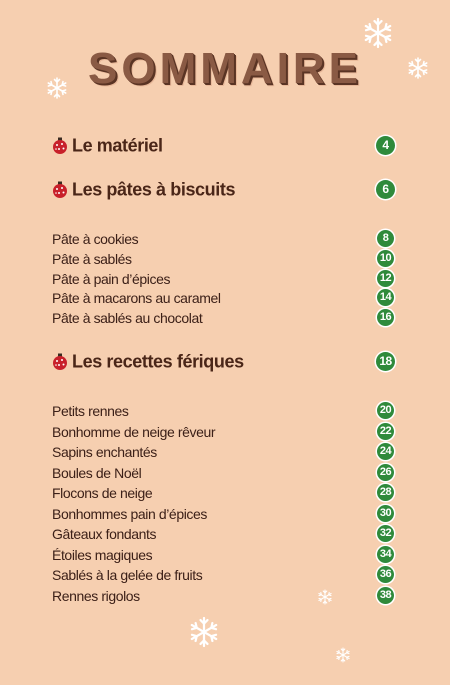 Image resolution: width=450 pixels, height=685 pixels. What do you see at coordinates (104, 534) in the screenshot?
I see `entry-label: Gâteaux fondants` at bounding box center [104, 534].